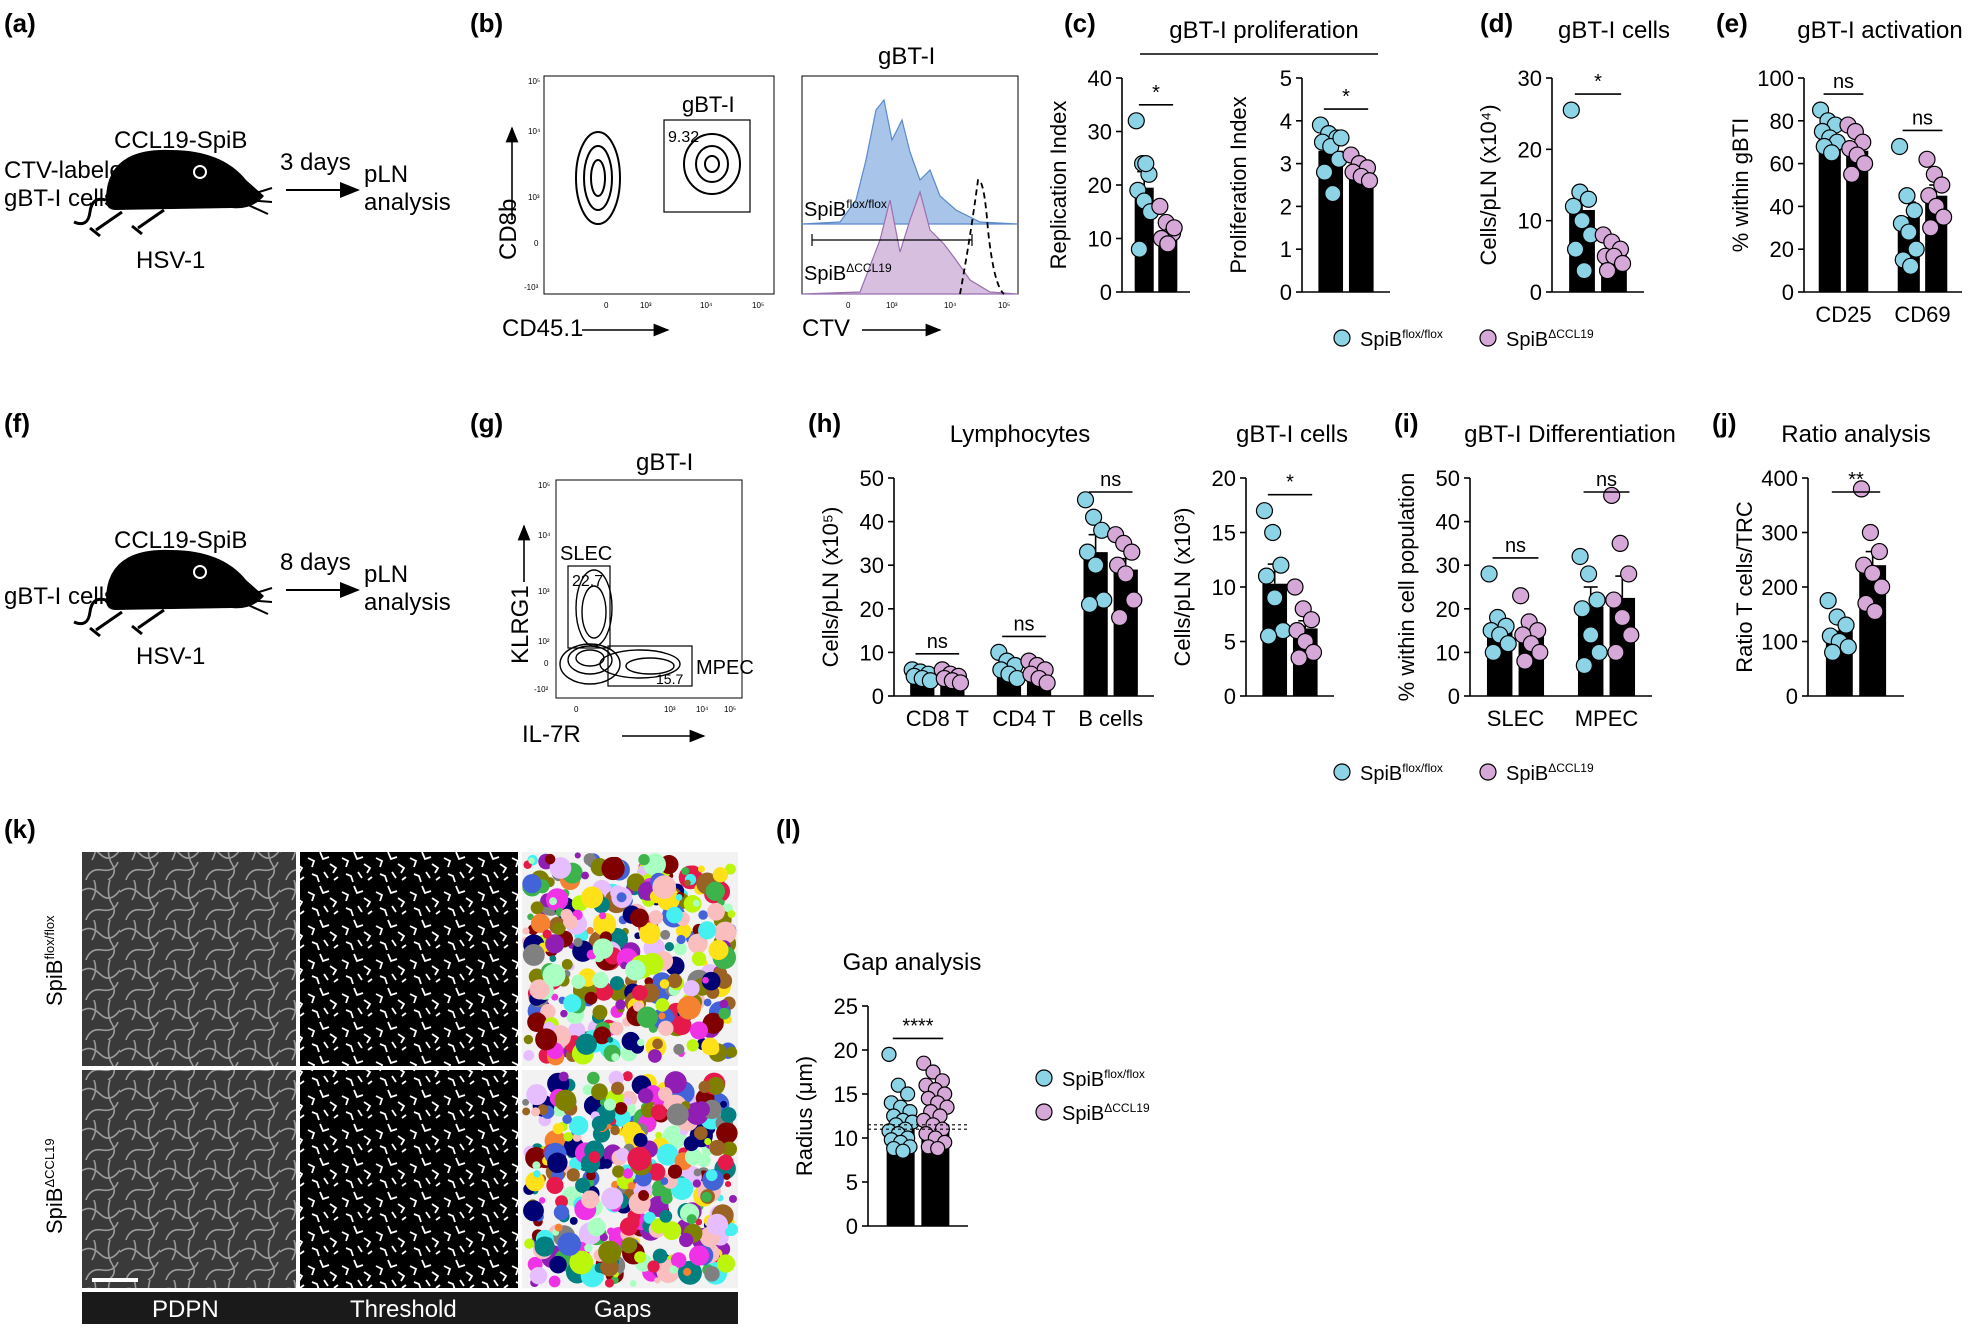  What do you see at coordinates (534, 197) in the screenshot?
I see `flow-b-ytick: 10³` at bounding box center [534, 197].